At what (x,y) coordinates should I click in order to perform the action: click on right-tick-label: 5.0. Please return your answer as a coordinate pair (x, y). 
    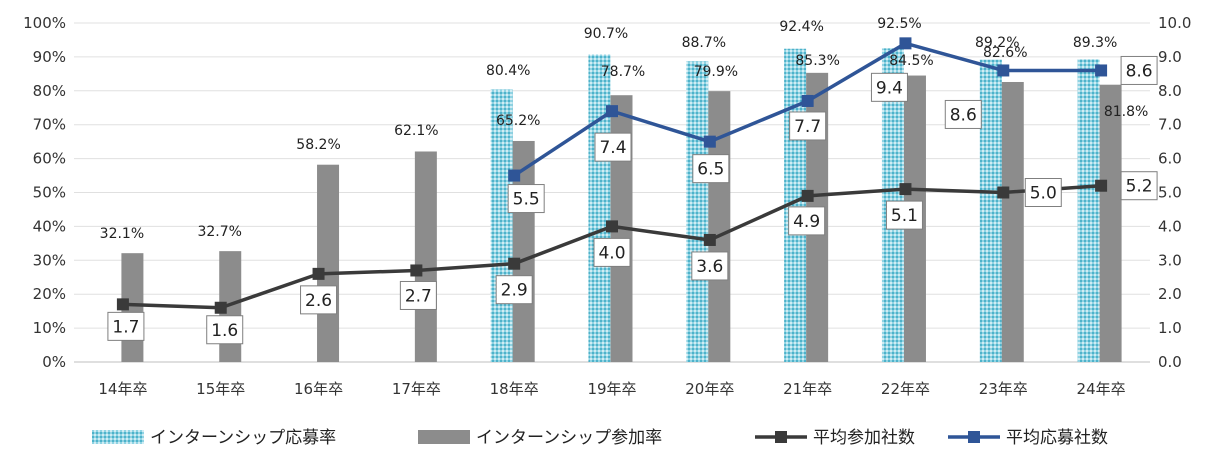
    Looking at the image, I should click on (1170, 193).